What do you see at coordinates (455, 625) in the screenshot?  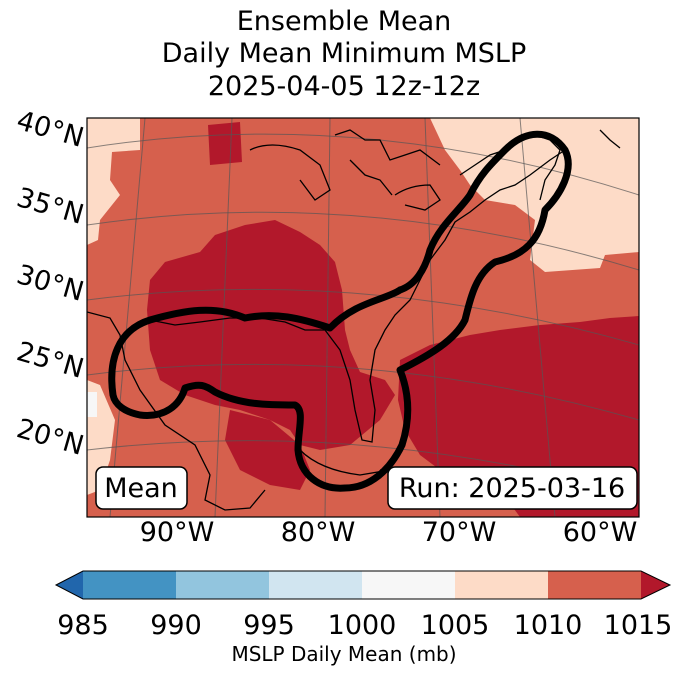 I see `colorbar-tick-1005: 1005` at bounding box center [455, 625].